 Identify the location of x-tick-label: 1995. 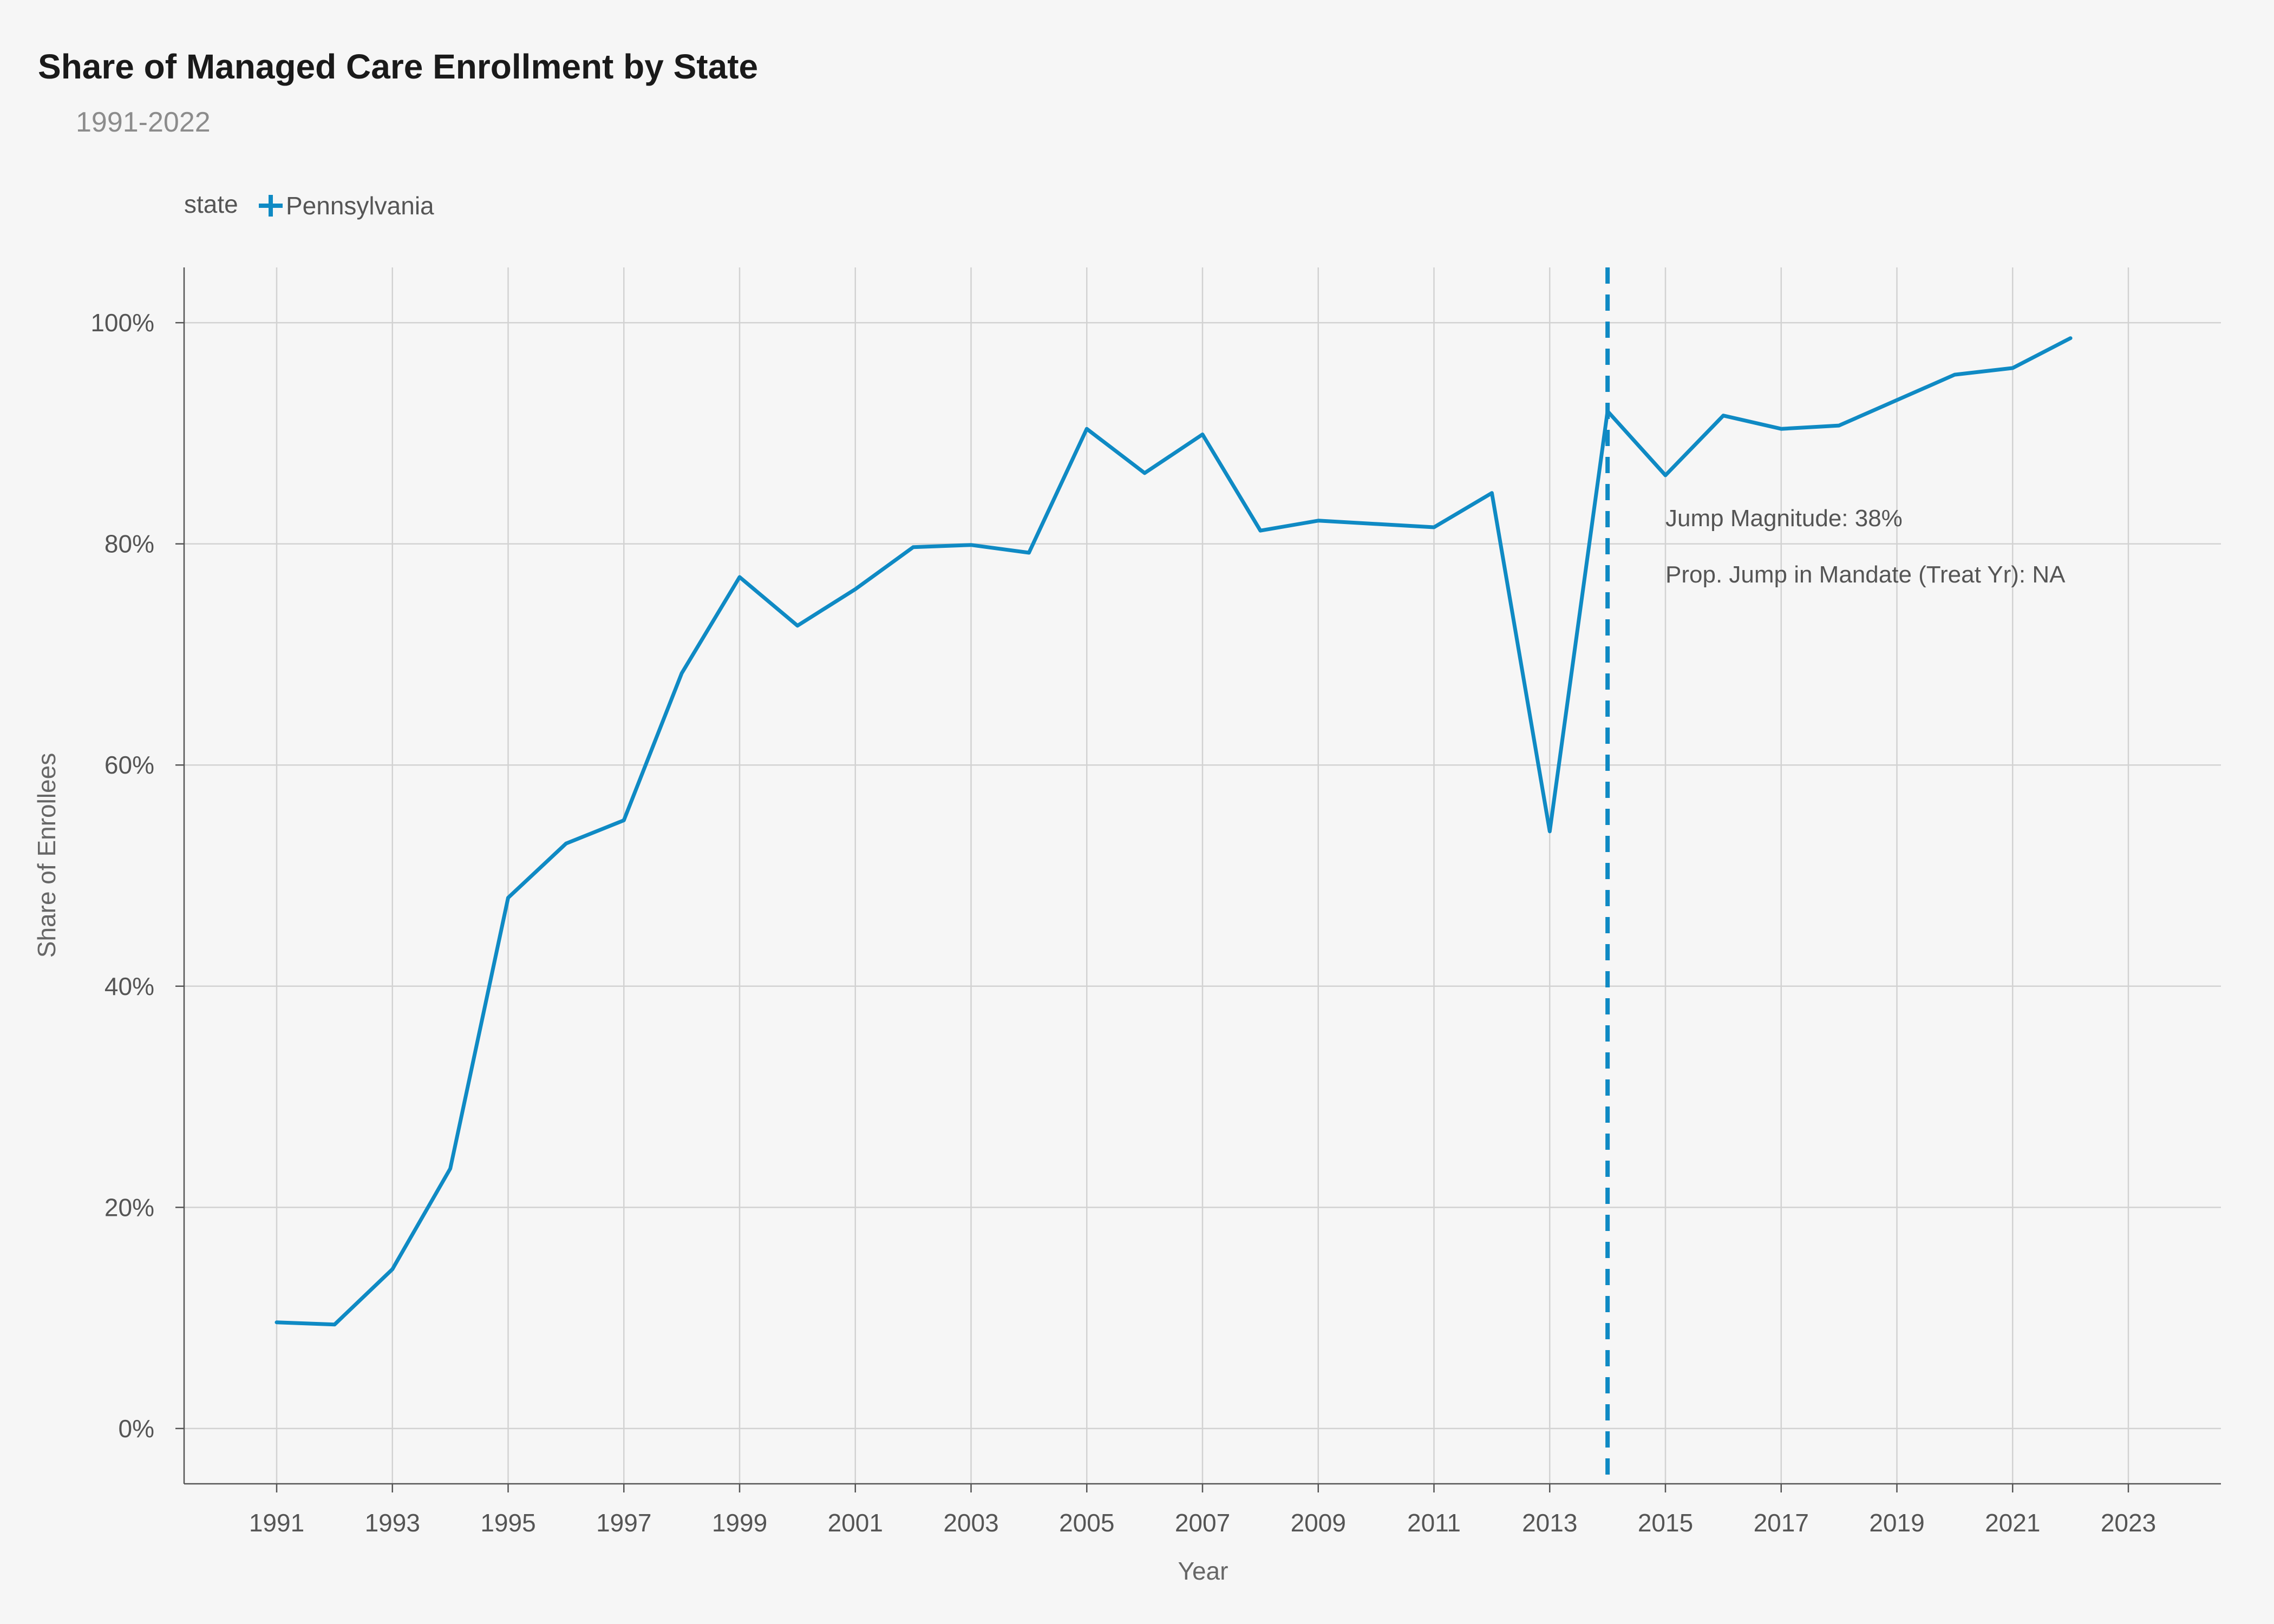
(508, 1523).